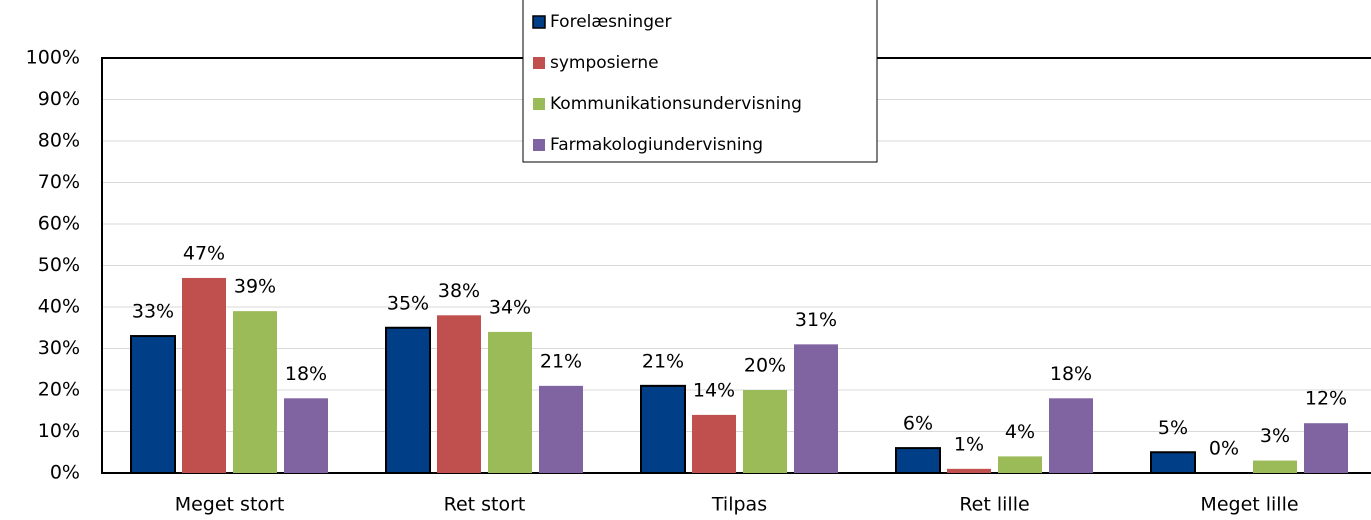  Describe the element at coordinates (59, 224) in the screenshot. I see `y-tick-label: 60%` at that location.